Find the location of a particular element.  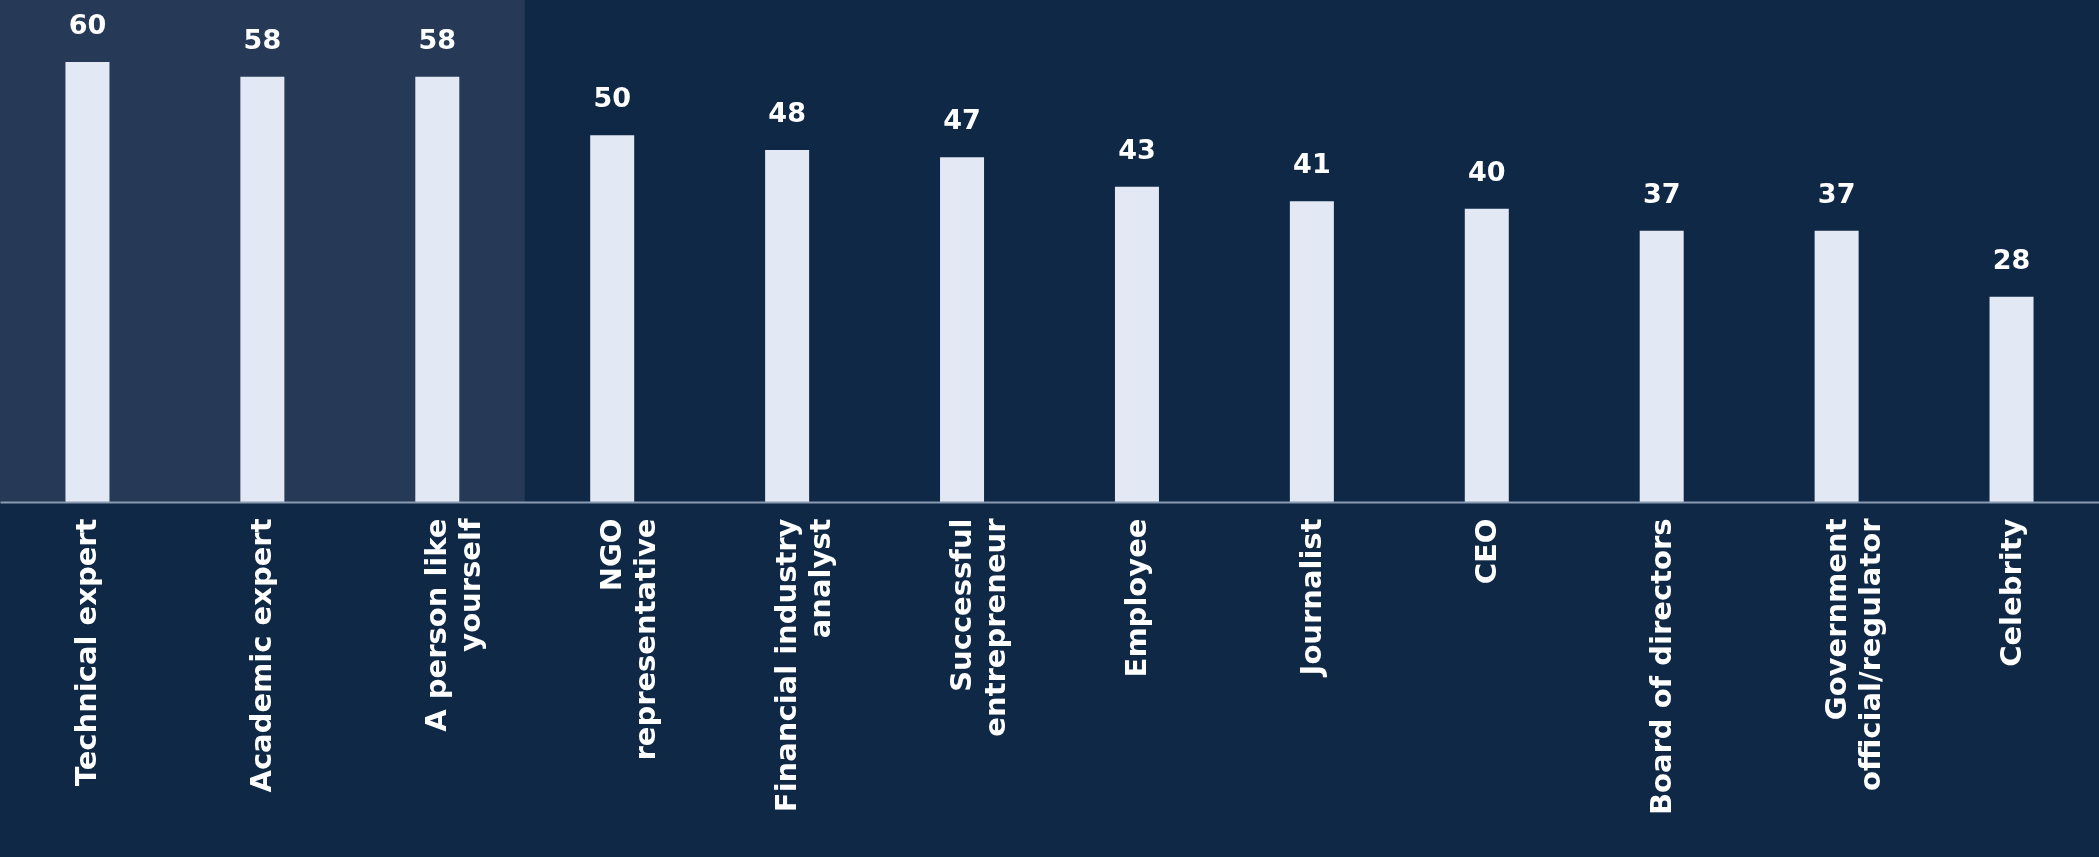

x-tick-label: Academic expert is located at coordinates (261, 655).